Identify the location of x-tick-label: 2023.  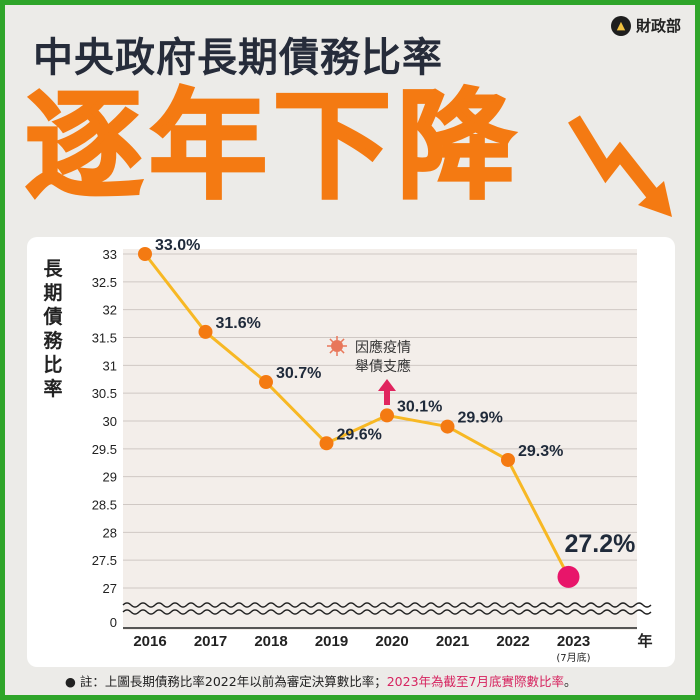
(573, 641).